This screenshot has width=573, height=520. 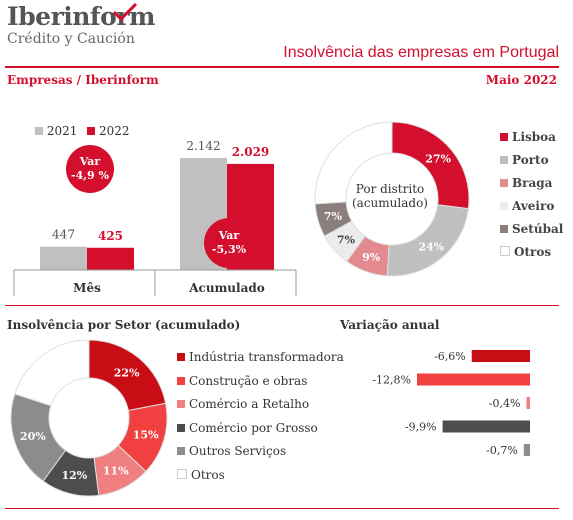 I want to click on sector-legend-item: Otros, so click(x=260, y=480).